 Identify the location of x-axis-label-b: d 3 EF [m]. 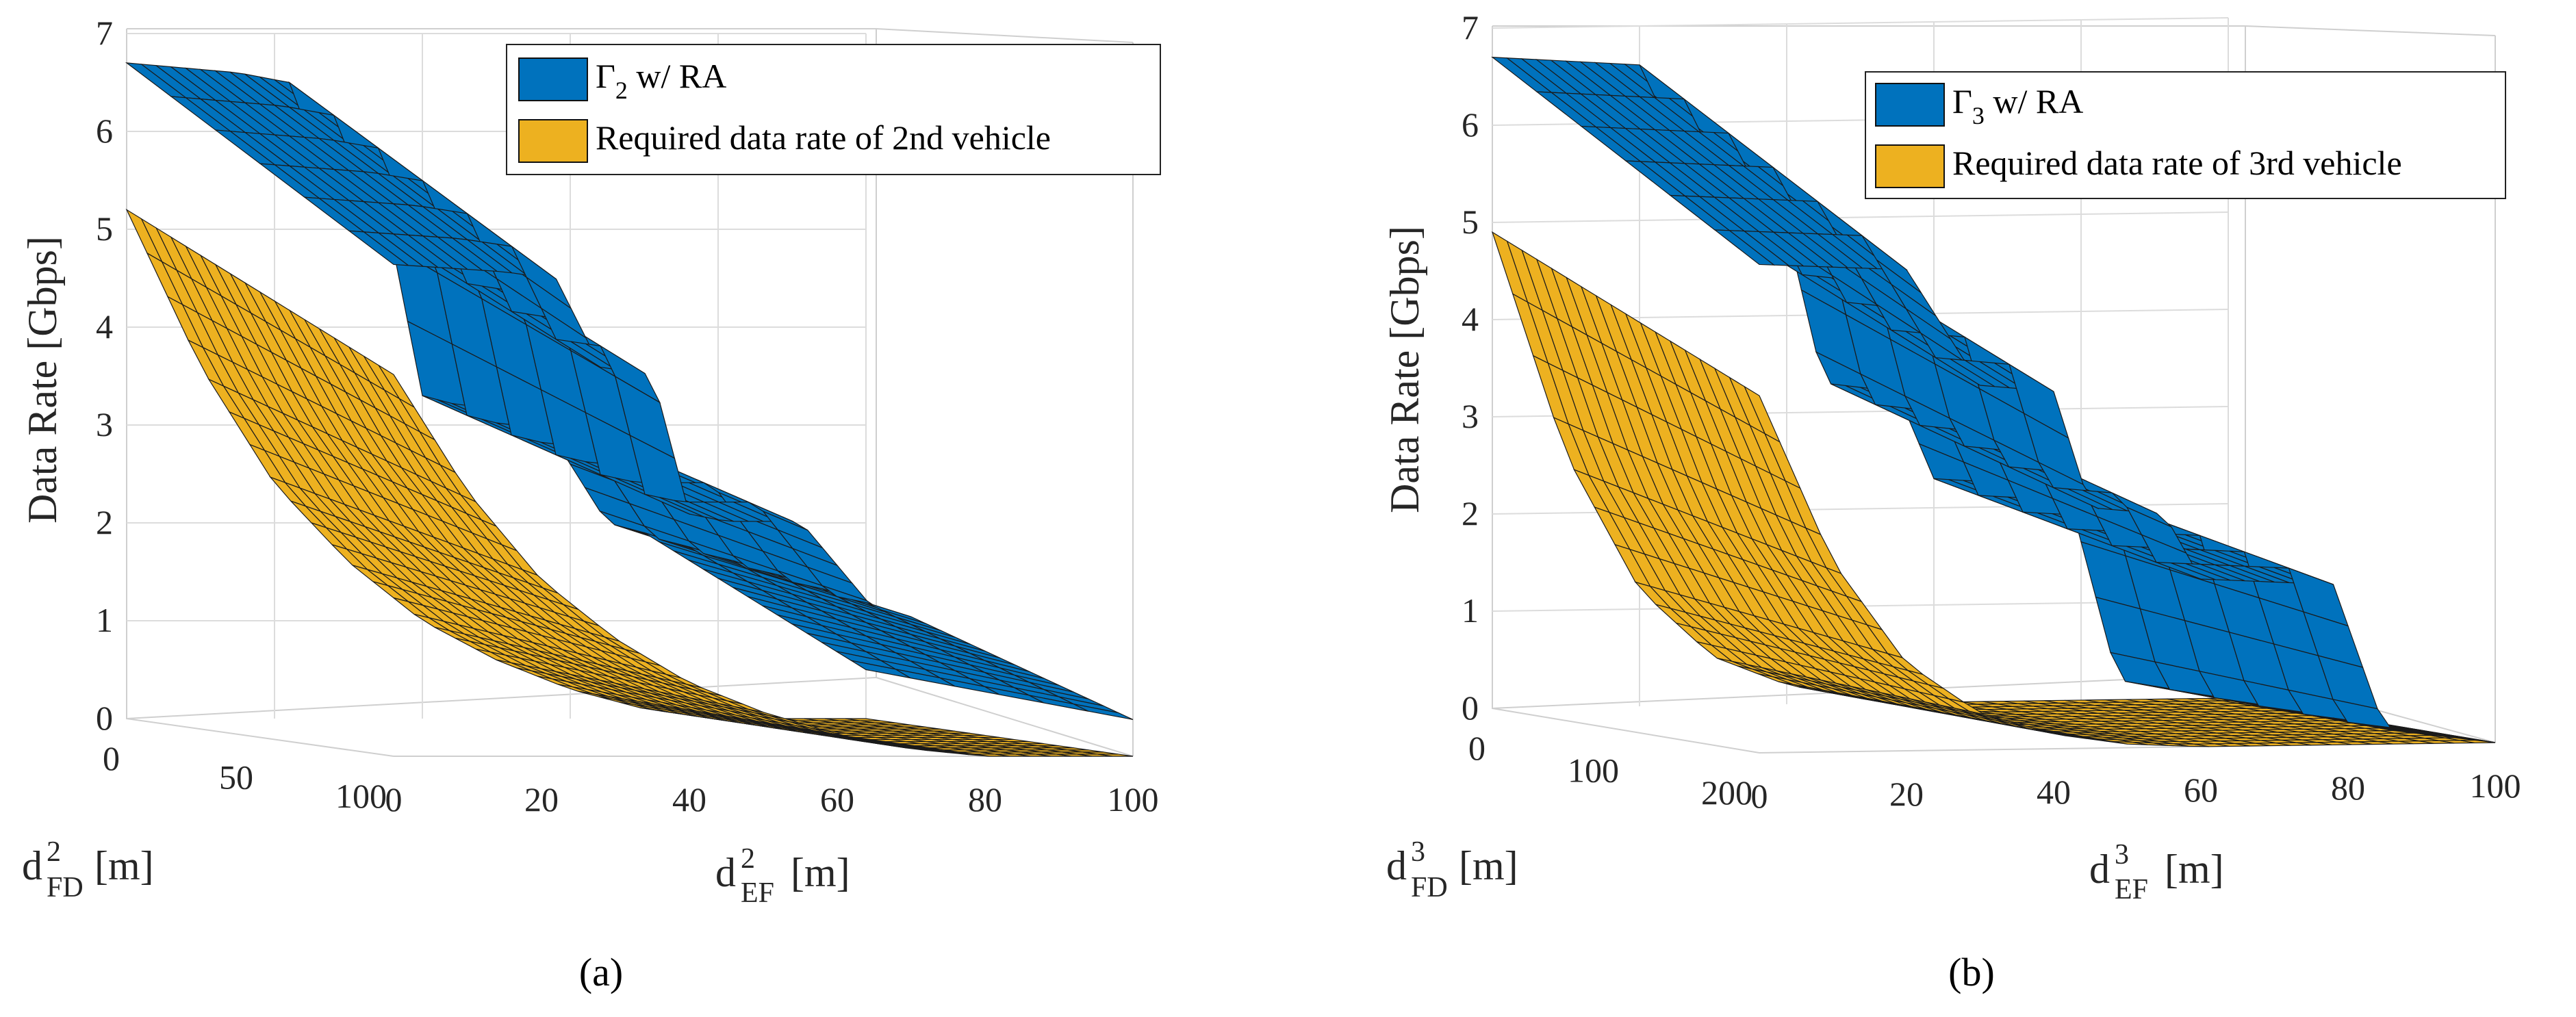
(2156, 872).